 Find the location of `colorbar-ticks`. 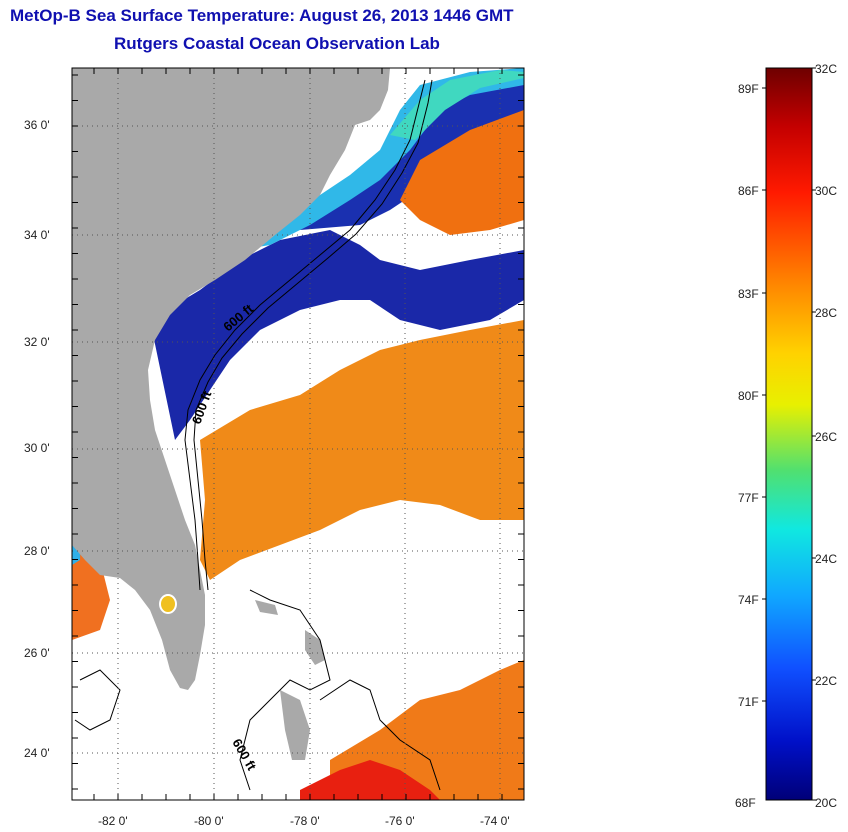

colorbar-ticks is located at coordinates (789, 434).